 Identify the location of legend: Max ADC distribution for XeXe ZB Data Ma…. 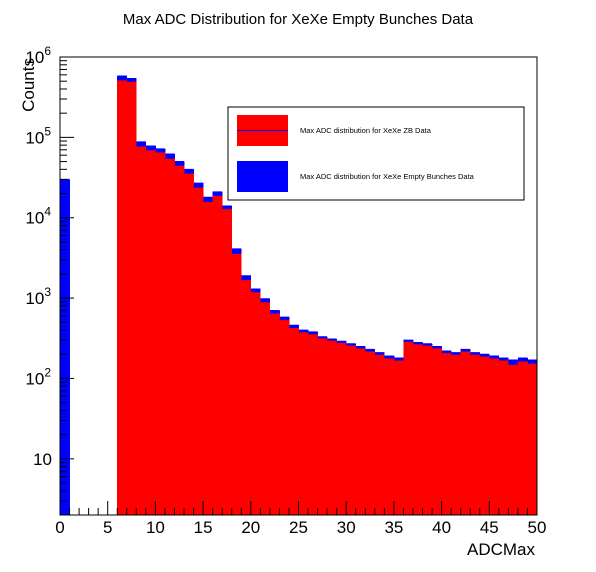
(376, 153).